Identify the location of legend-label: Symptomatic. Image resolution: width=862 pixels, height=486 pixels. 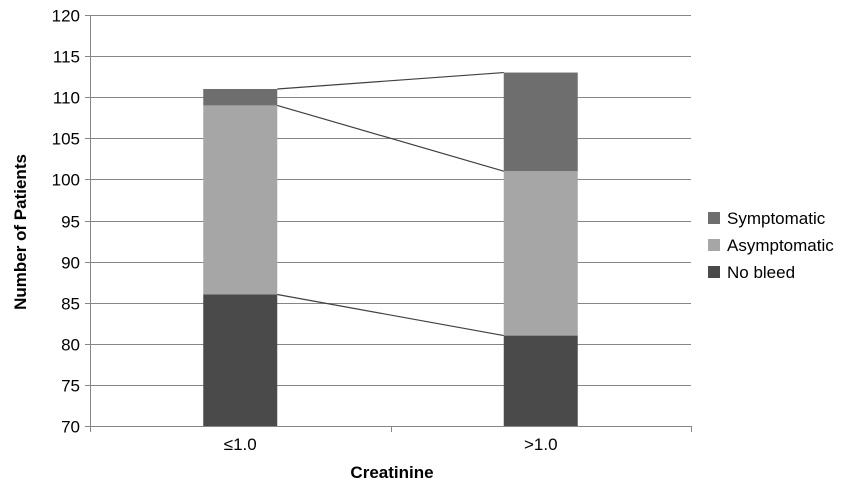
(776, 218).